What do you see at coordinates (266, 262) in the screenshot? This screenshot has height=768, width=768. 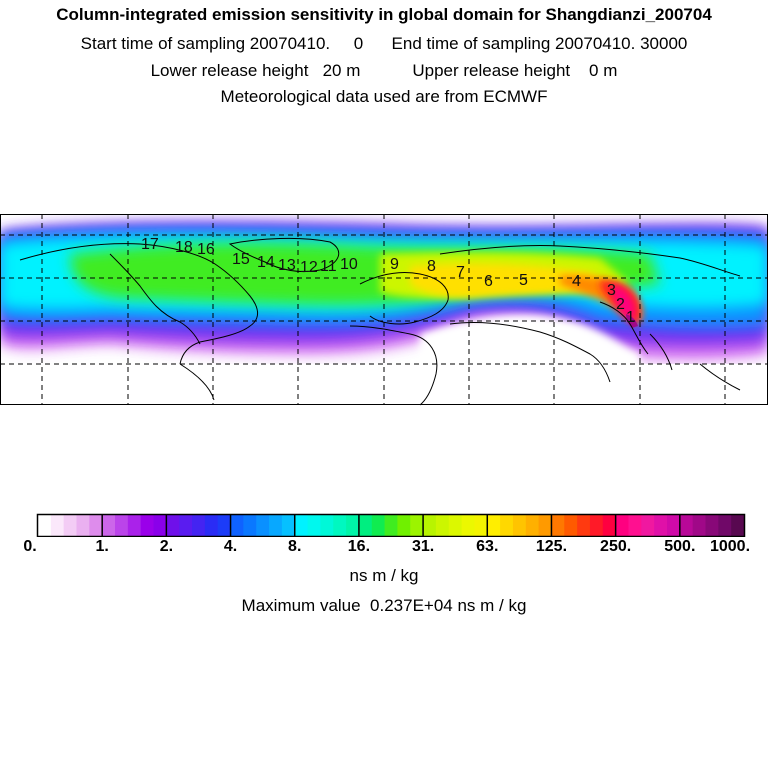 I see `day-marker: 14` at bounding box center [266, 262].